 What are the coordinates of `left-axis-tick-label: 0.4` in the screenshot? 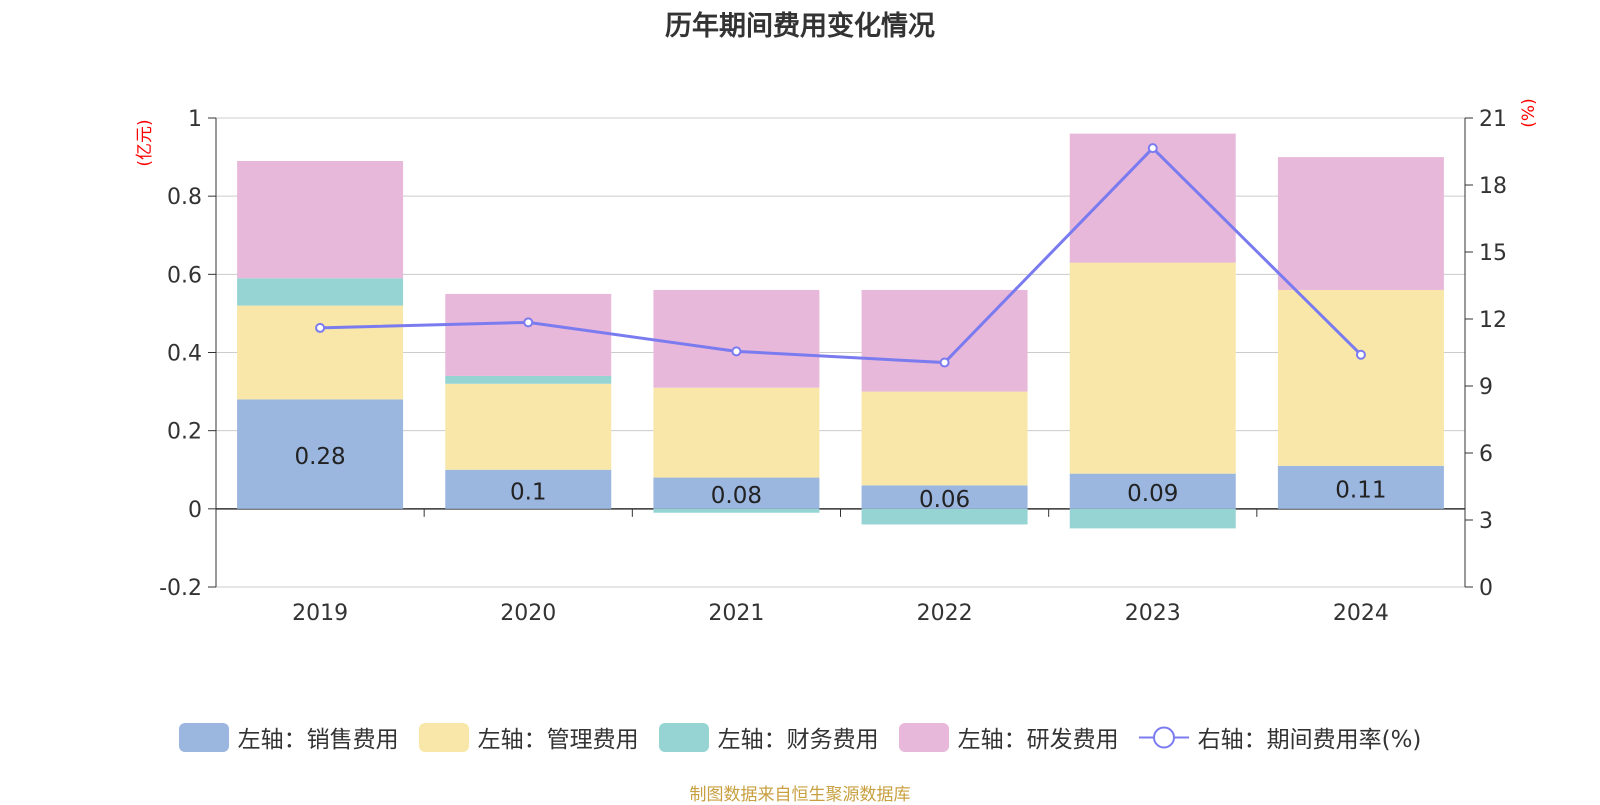 It's located at (184, 354).